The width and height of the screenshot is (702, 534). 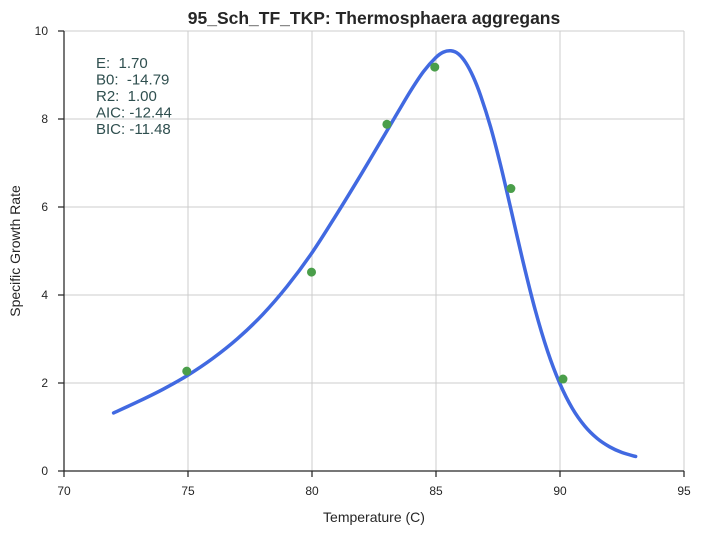 I want to click on stat-annotation: E: 1.70, so click(x=122, y=63).